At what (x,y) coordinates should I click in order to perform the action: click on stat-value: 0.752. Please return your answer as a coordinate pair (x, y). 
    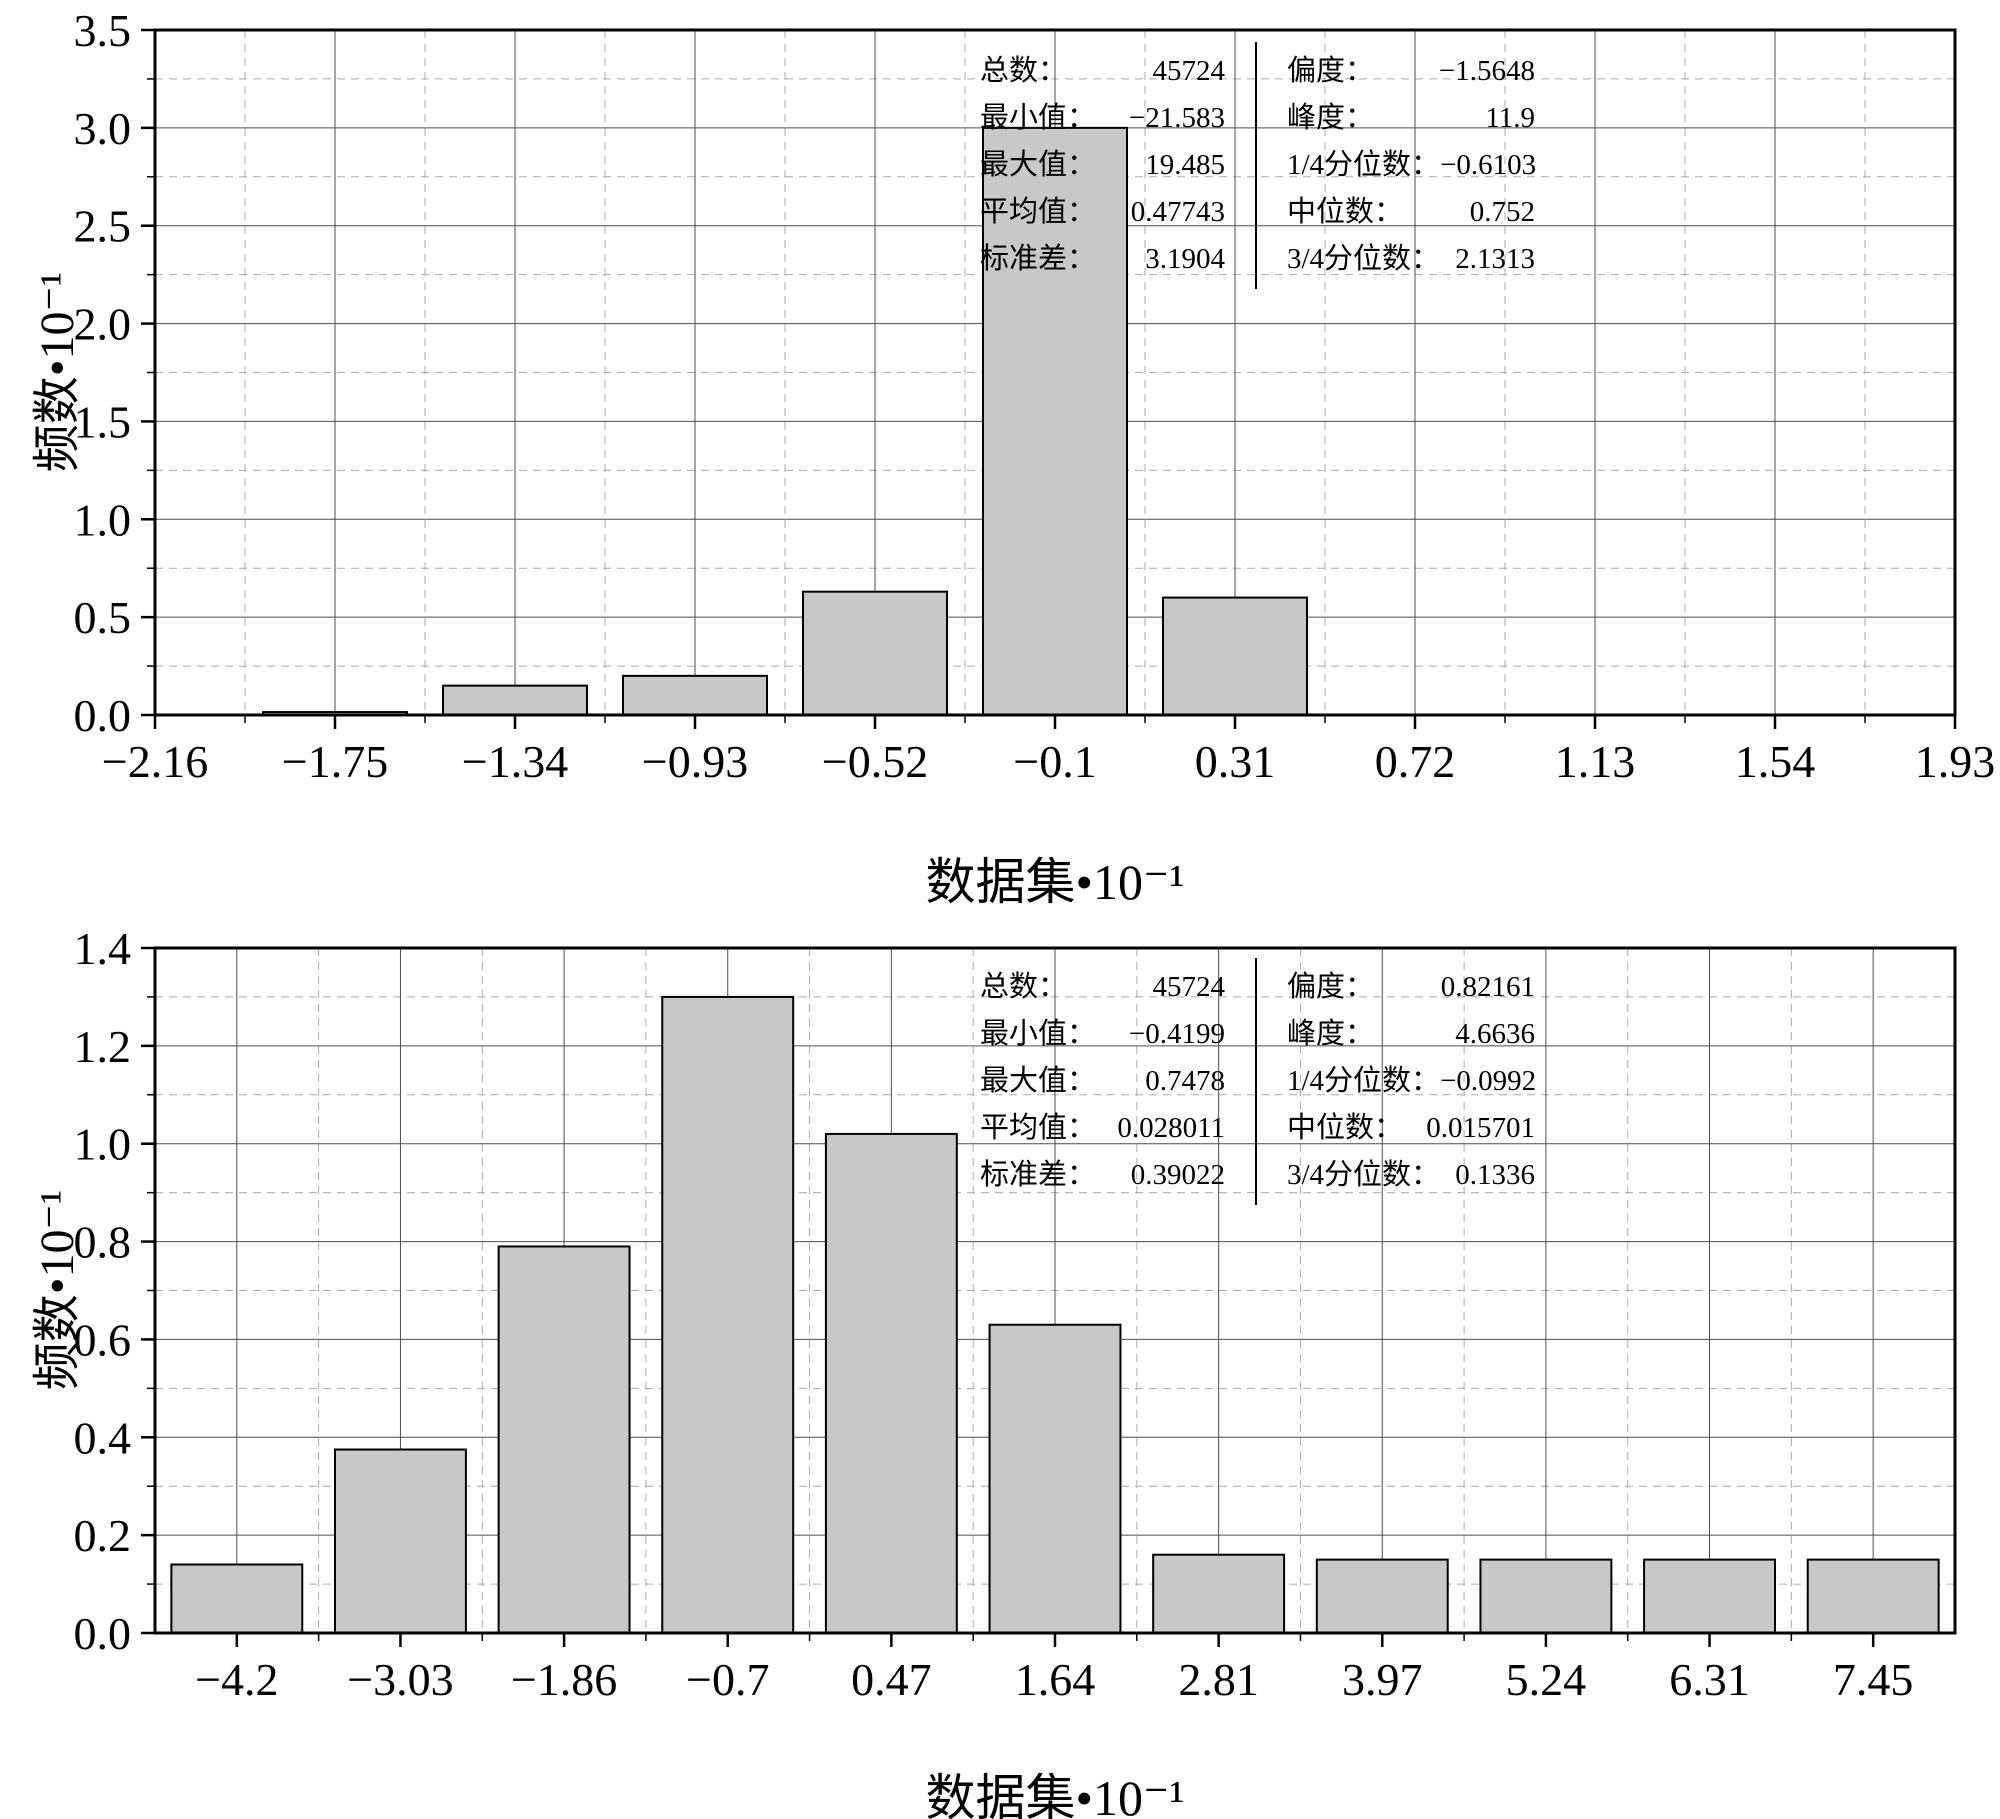
    Looking at the image, I should click on (1502, 212).